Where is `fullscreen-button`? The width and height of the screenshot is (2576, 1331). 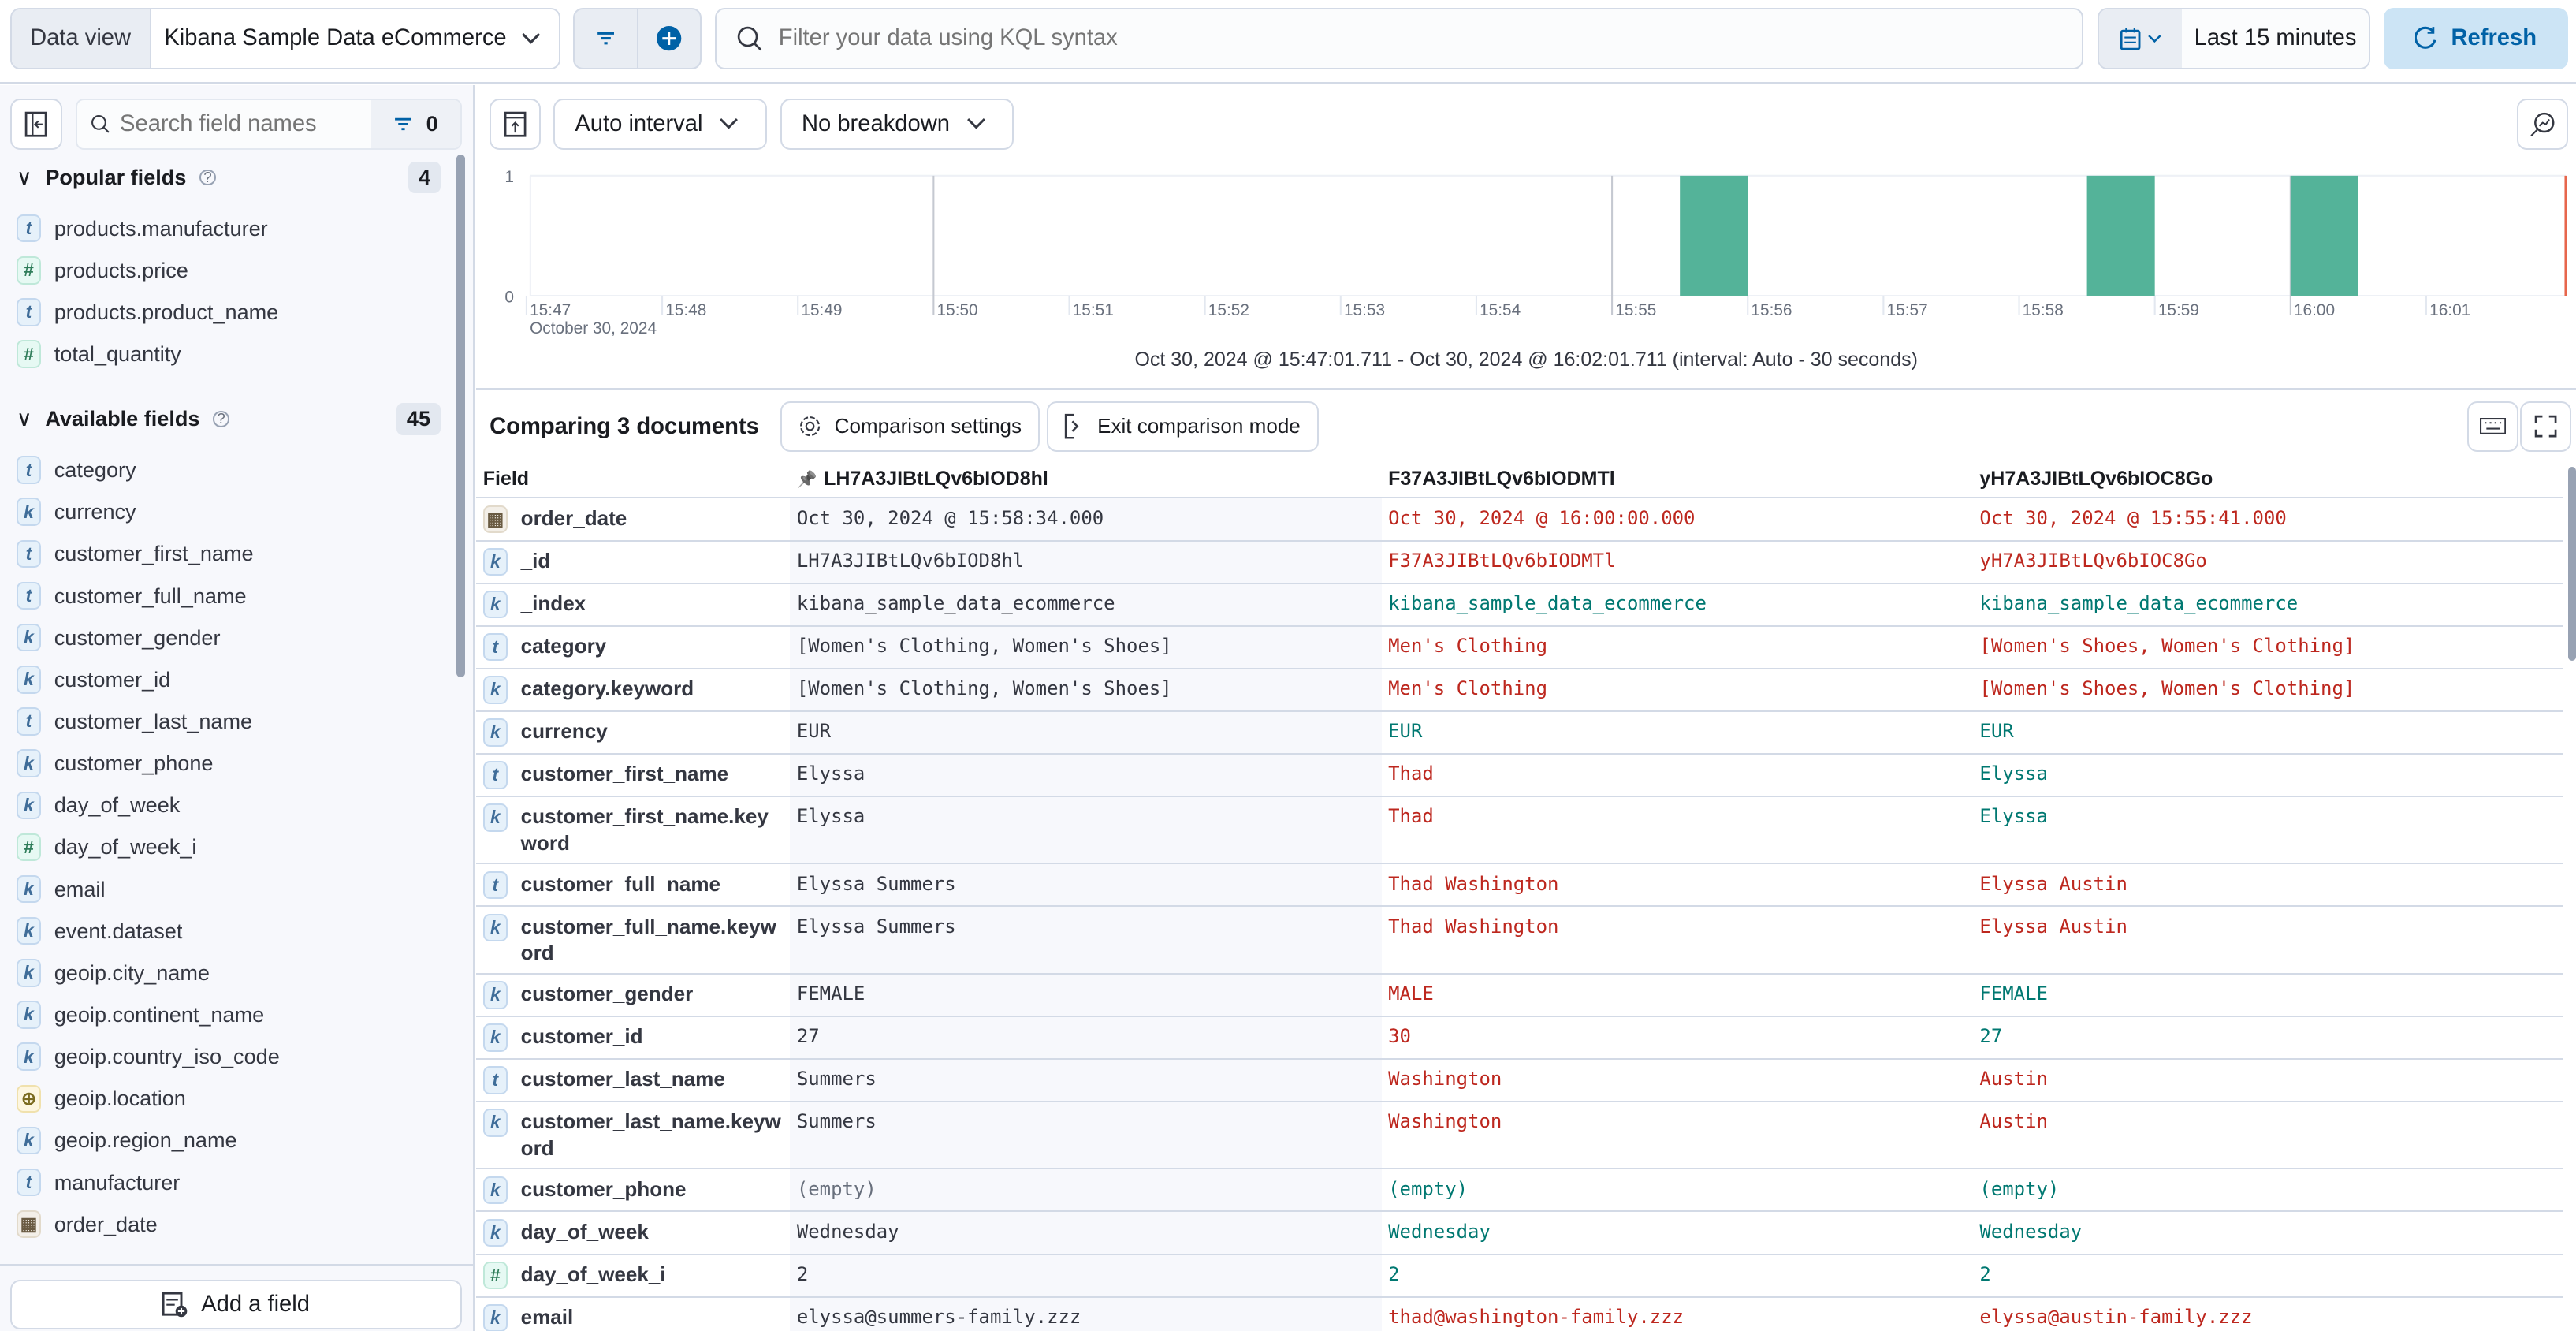 fullscreen-button is located at coordinates (2545, 427).